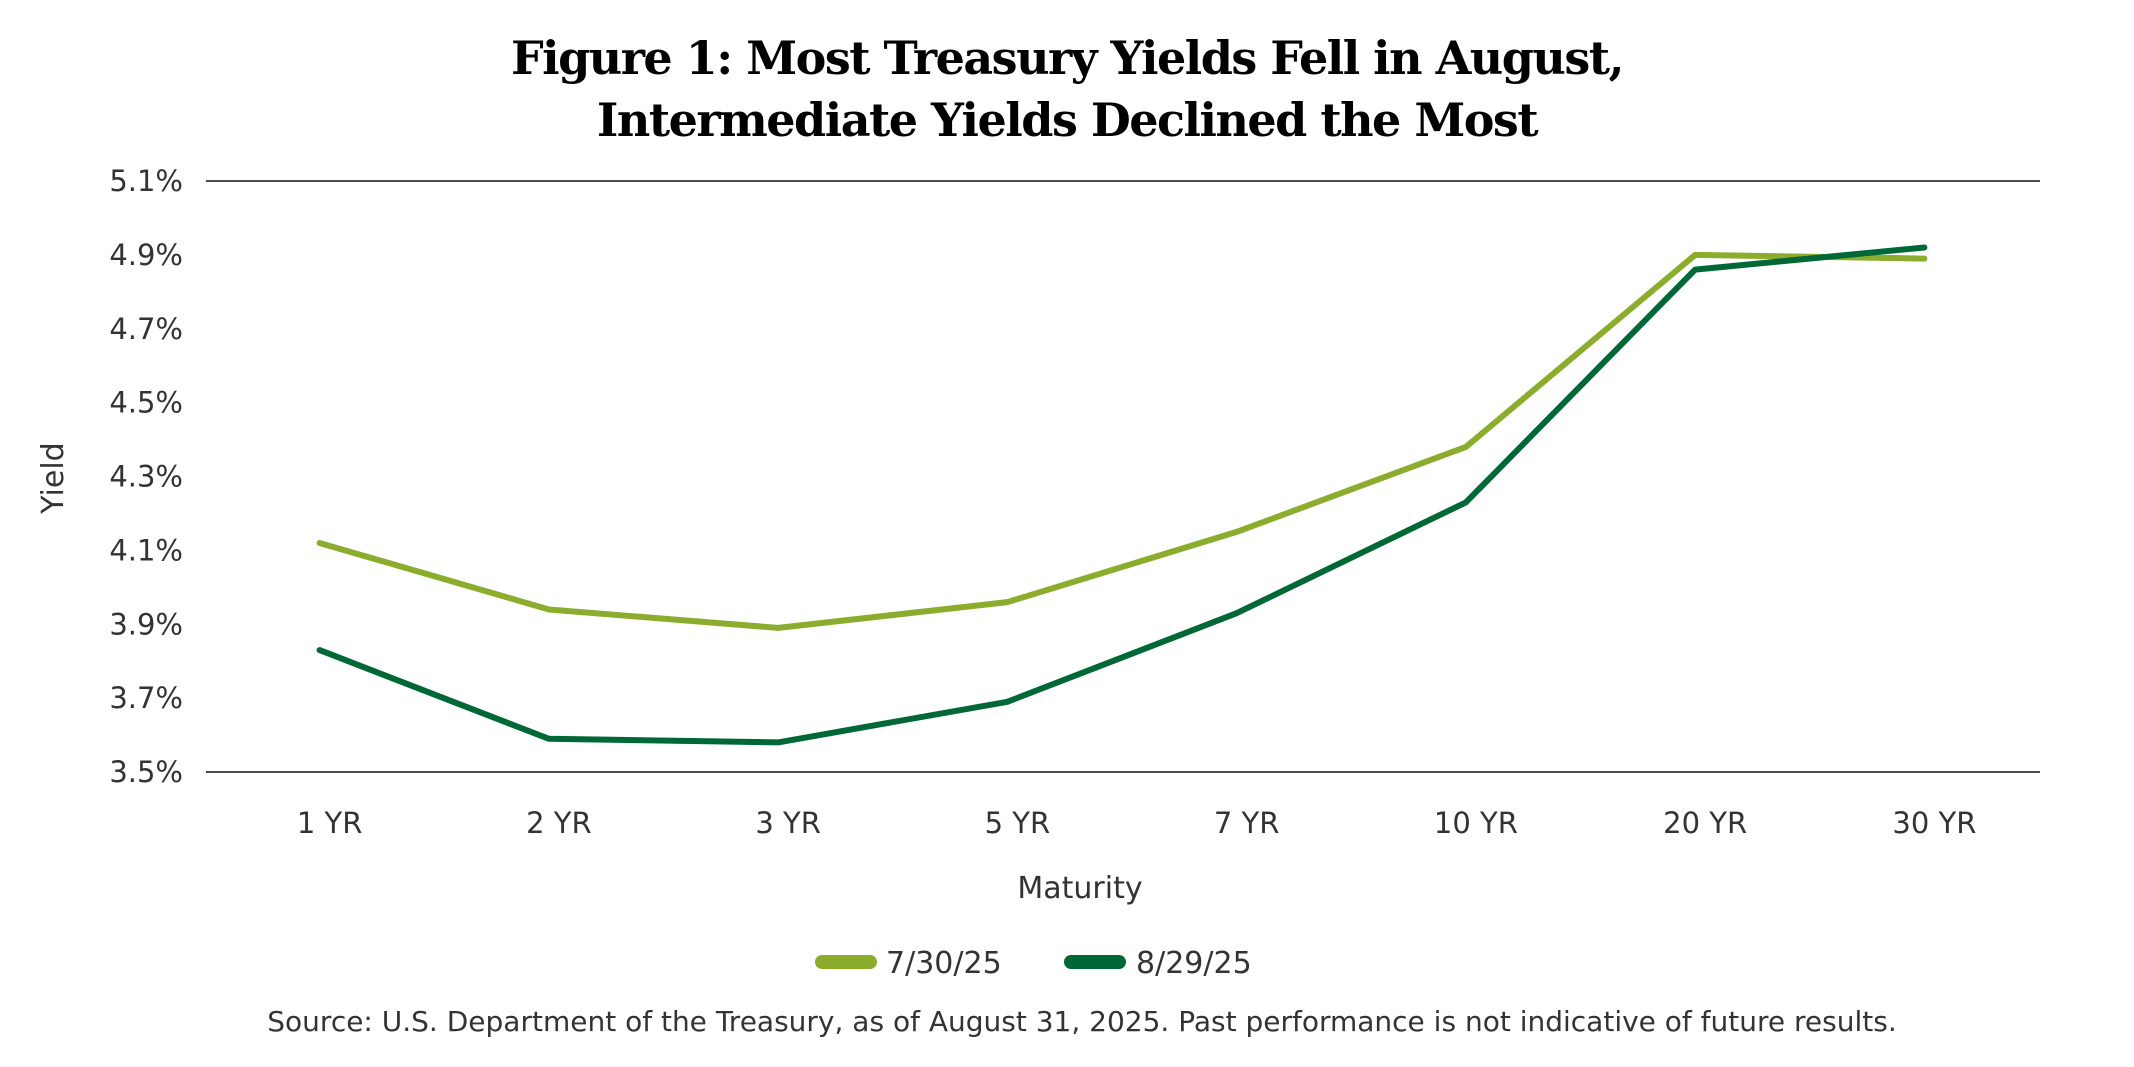 The image size is (2134, 1067). What do you see at coordinates (1934, 823) in the screenshot?
I see `x-tick-label: 30 YR` at bounding box center [1934, 823].